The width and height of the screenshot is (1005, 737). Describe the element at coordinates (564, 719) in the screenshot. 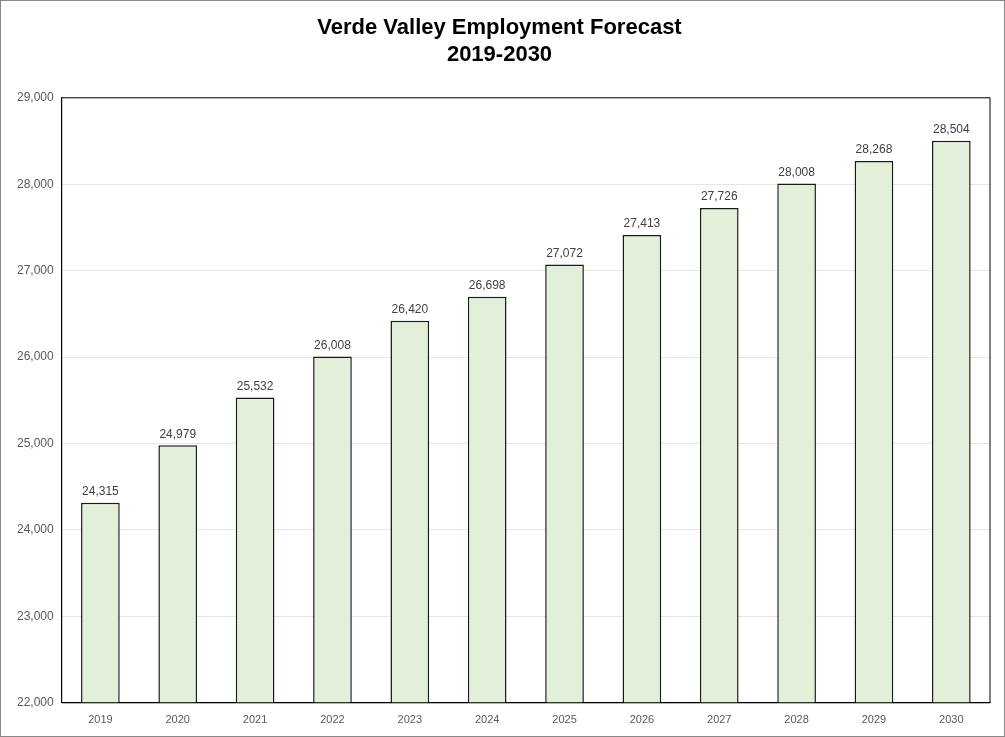

I see `x-tick-label: 2025` at that location.